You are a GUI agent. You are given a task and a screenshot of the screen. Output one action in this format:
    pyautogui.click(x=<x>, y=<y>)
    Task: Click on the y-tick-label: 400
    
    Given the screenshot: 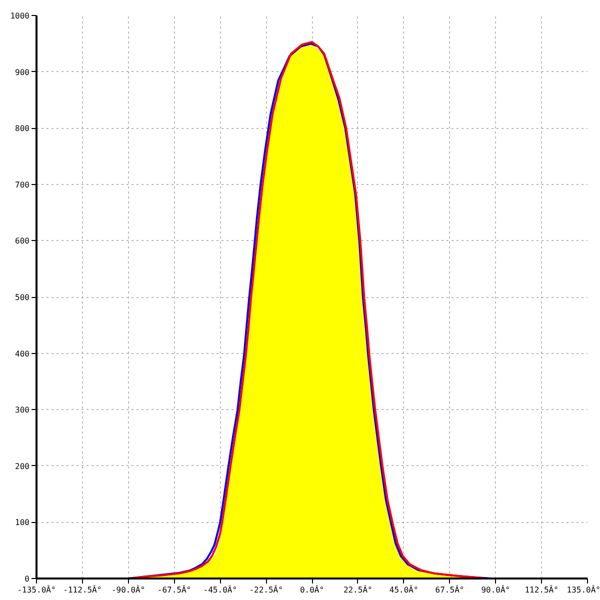 What is the action you would take?
    pyautogui.click(x=22, y=353)
    